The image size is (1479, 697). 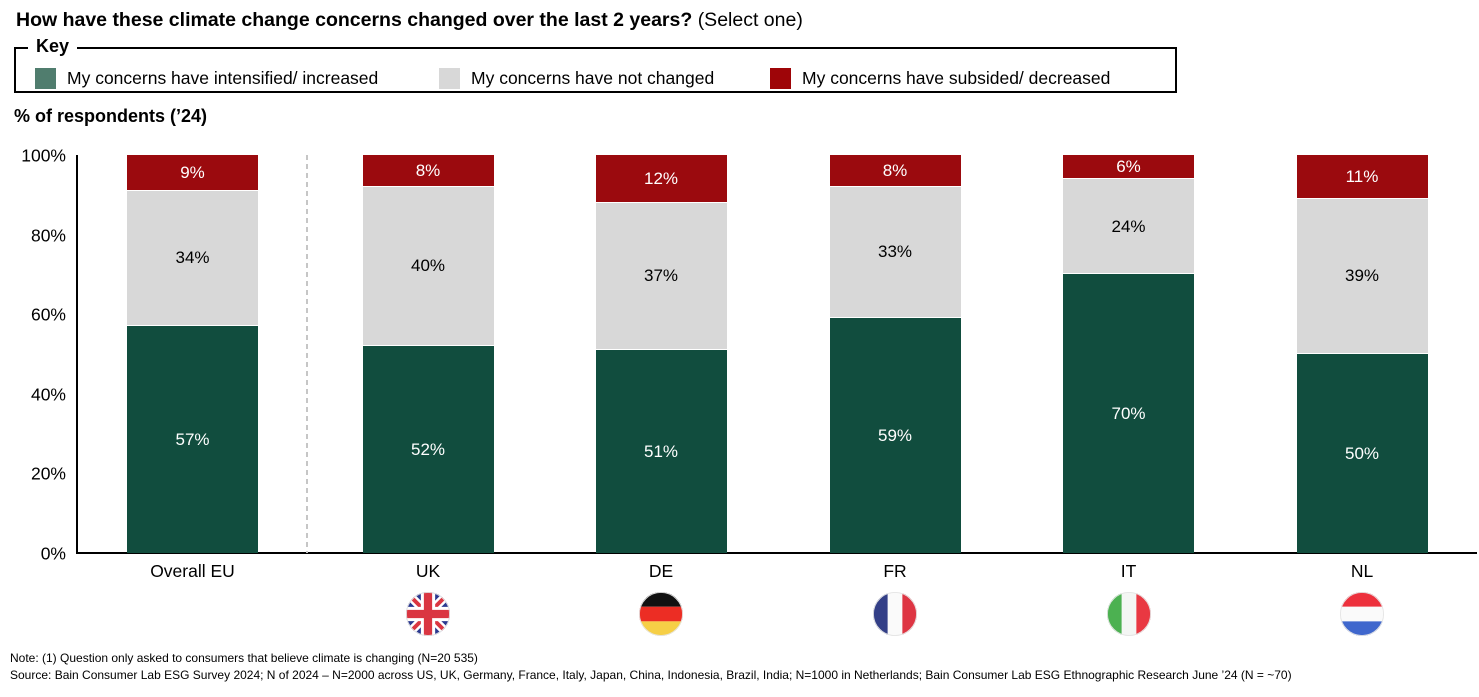 I want to click on bar-value-label: 9%, so click(x=192, y=172).